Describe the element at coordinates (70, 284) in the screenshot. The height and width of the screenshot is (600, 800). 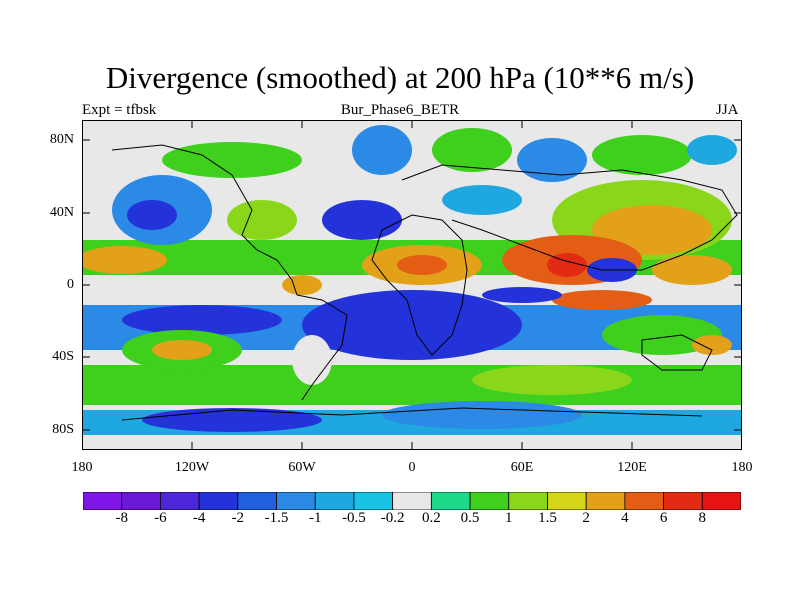
I see `lat-label-eq: 0` at that location.